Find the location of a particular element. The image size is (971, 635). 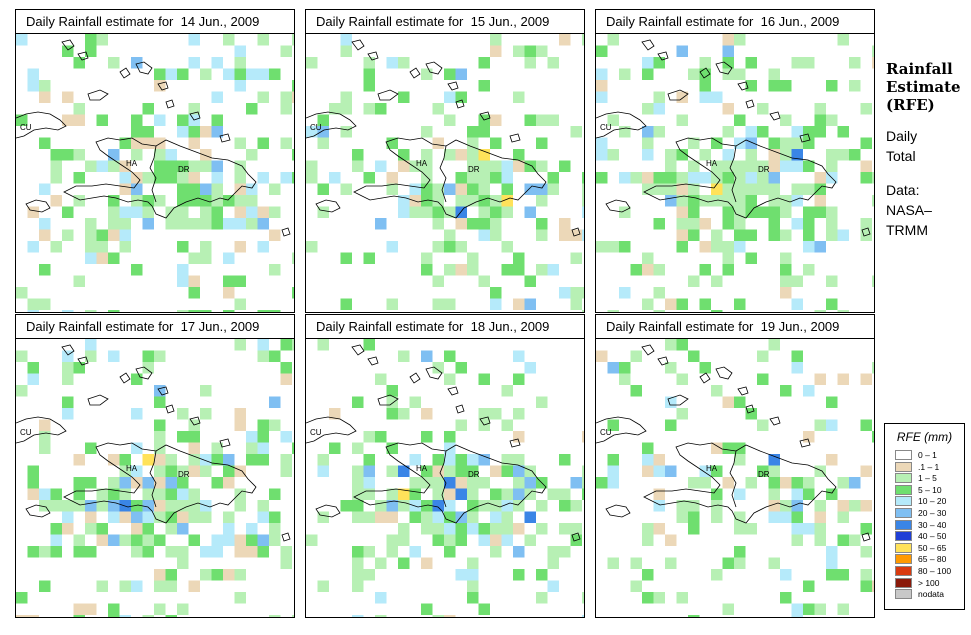

legend-item: 20 – 30 is located at coordinates (924, 513).